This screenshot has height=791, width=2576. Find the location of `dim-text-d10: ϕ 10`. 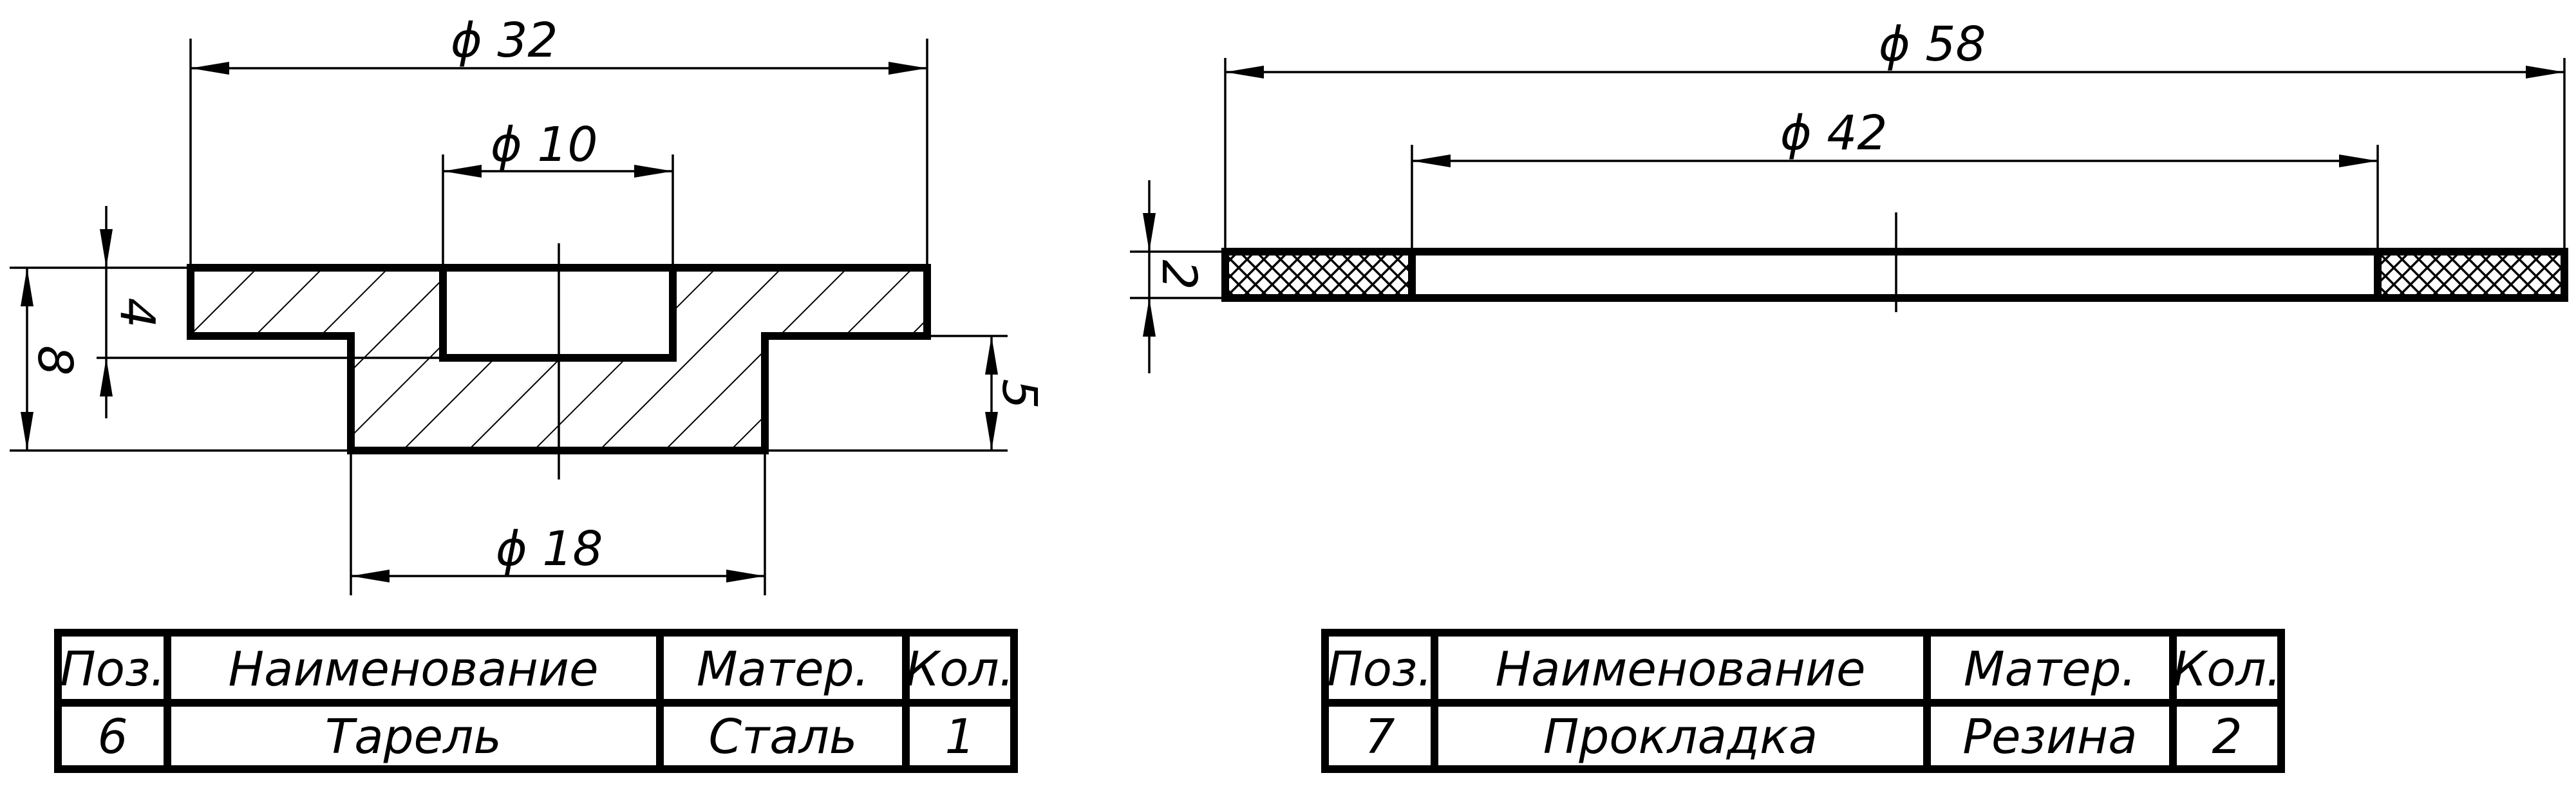

dim-text-d10: ϕ 10 is located at coordinates (544, 144).